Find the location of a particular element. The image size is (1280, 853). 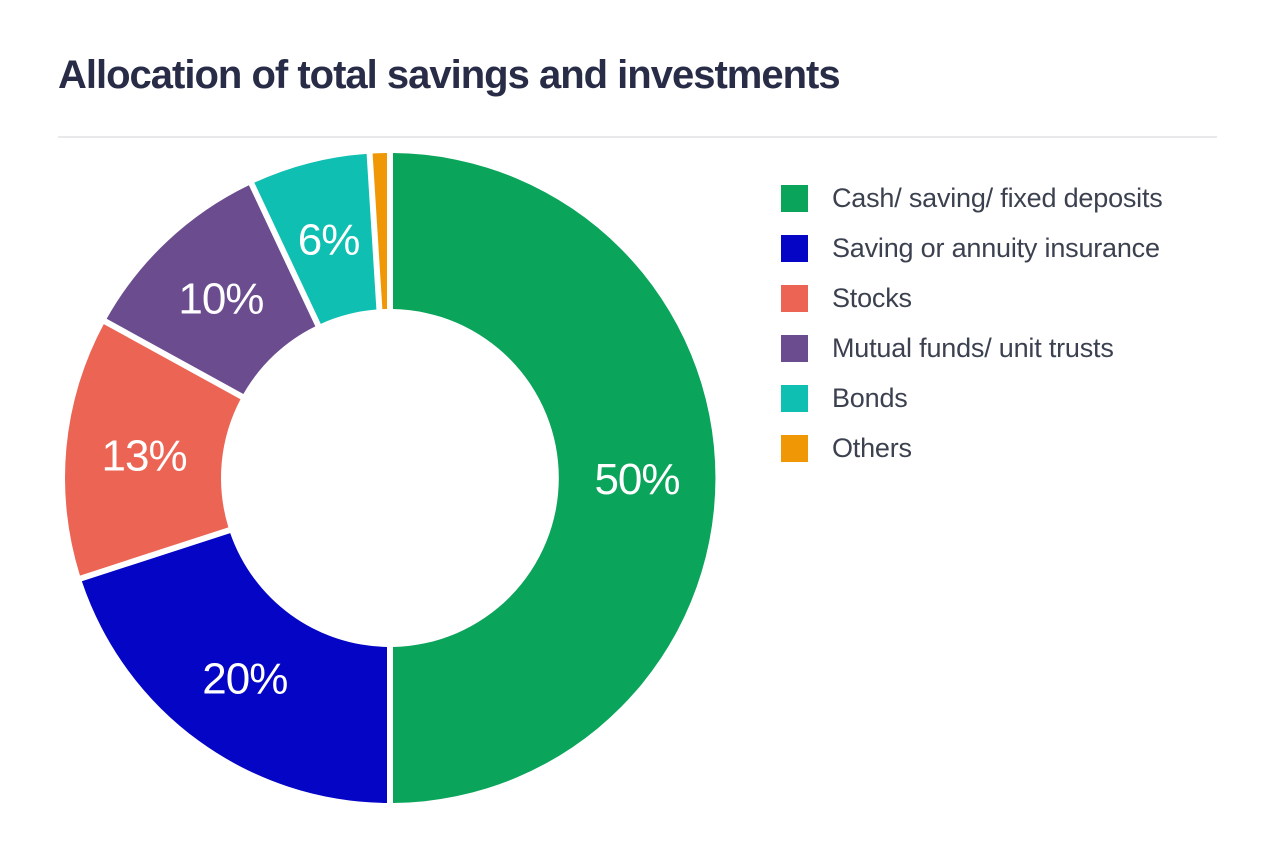

donut-segment-stocks is located at coordinates (153, 450).